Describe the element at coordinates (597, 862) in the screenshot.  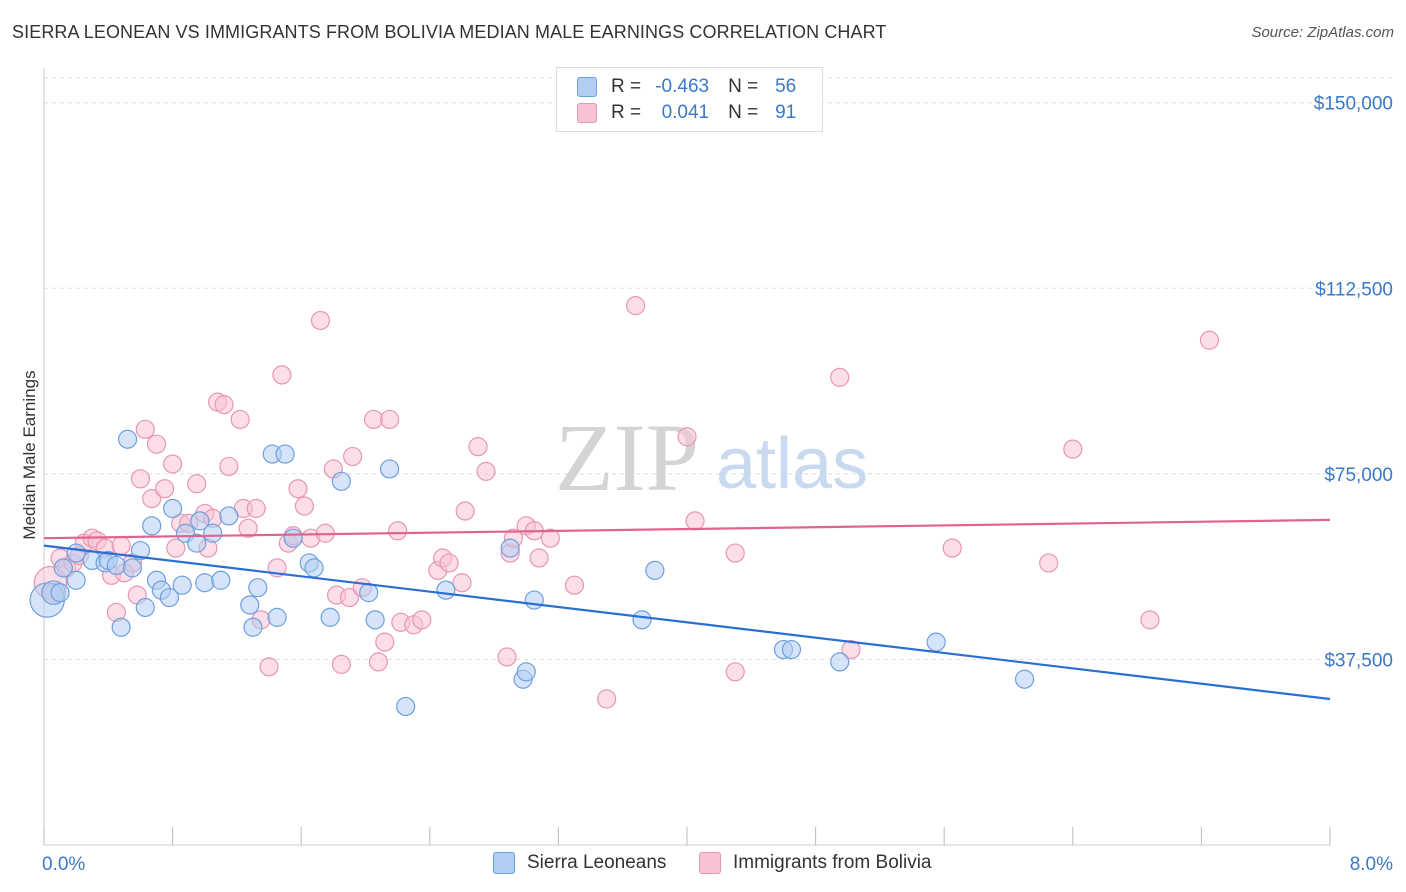
I see `bottom-legend-label-1: Sierra Leoneans` at that location.